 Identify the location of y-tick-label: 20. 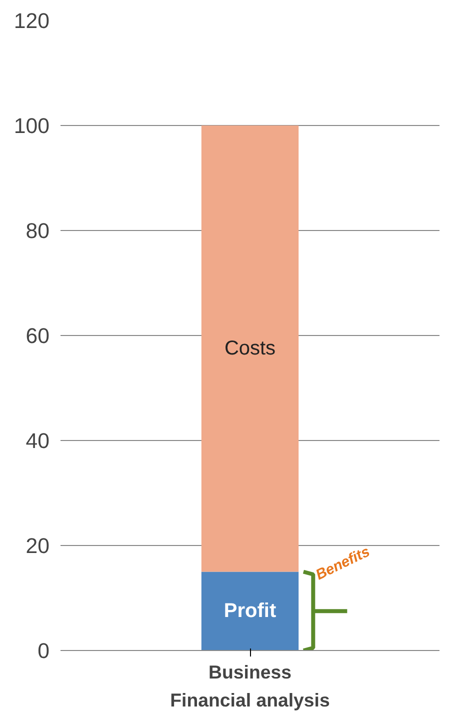
(38, 546).